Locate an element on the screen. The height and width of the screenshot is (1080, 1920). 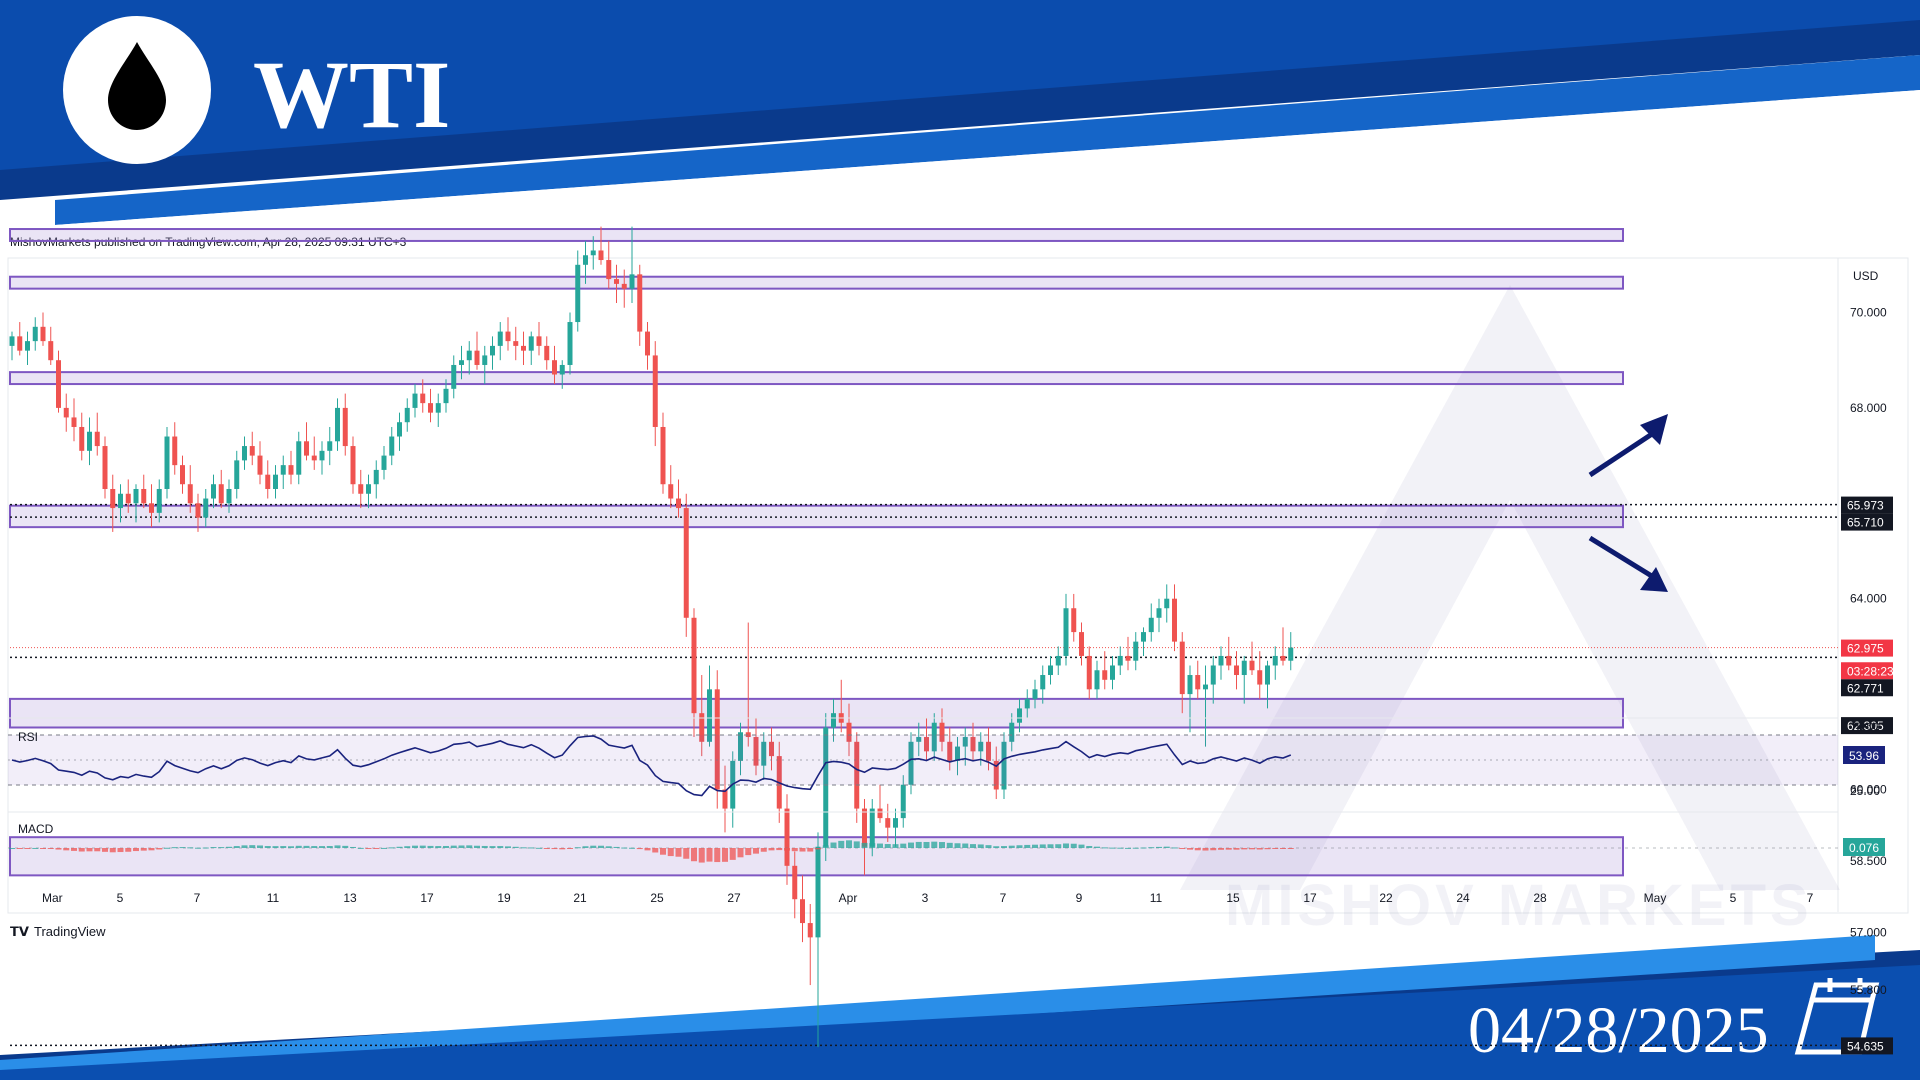
arrow-down-right is located at coordinates (1628, 563).